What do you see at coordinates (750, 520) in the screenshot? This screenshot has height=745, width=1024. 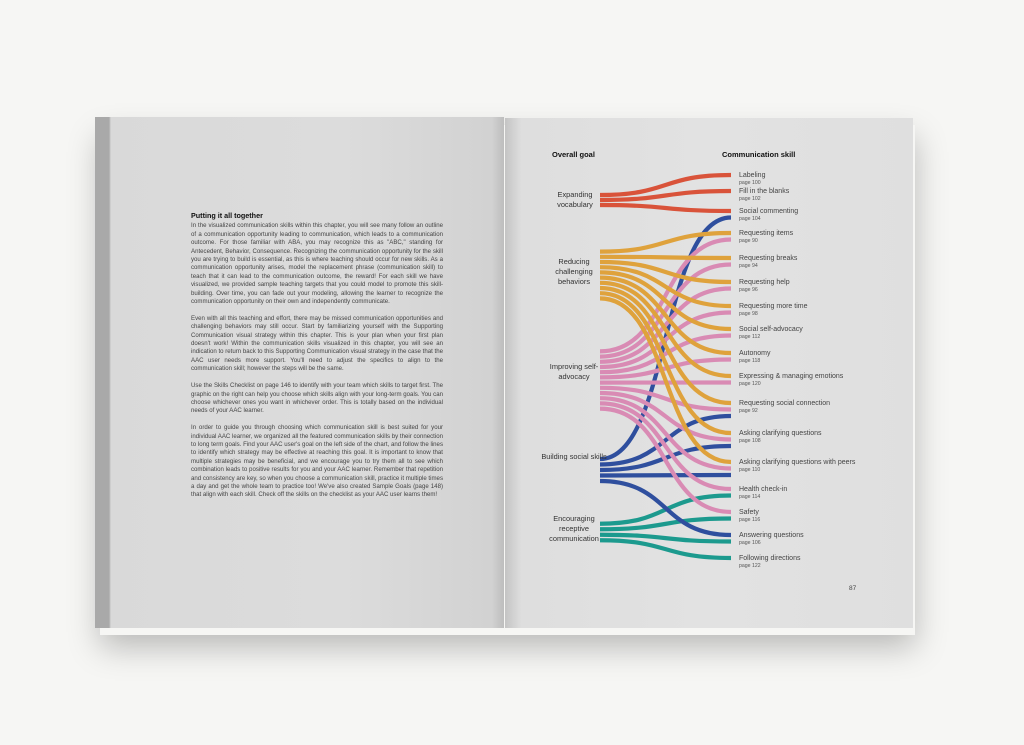 I see `skill-page-ref: page 116` at bounding box center [750, 520].